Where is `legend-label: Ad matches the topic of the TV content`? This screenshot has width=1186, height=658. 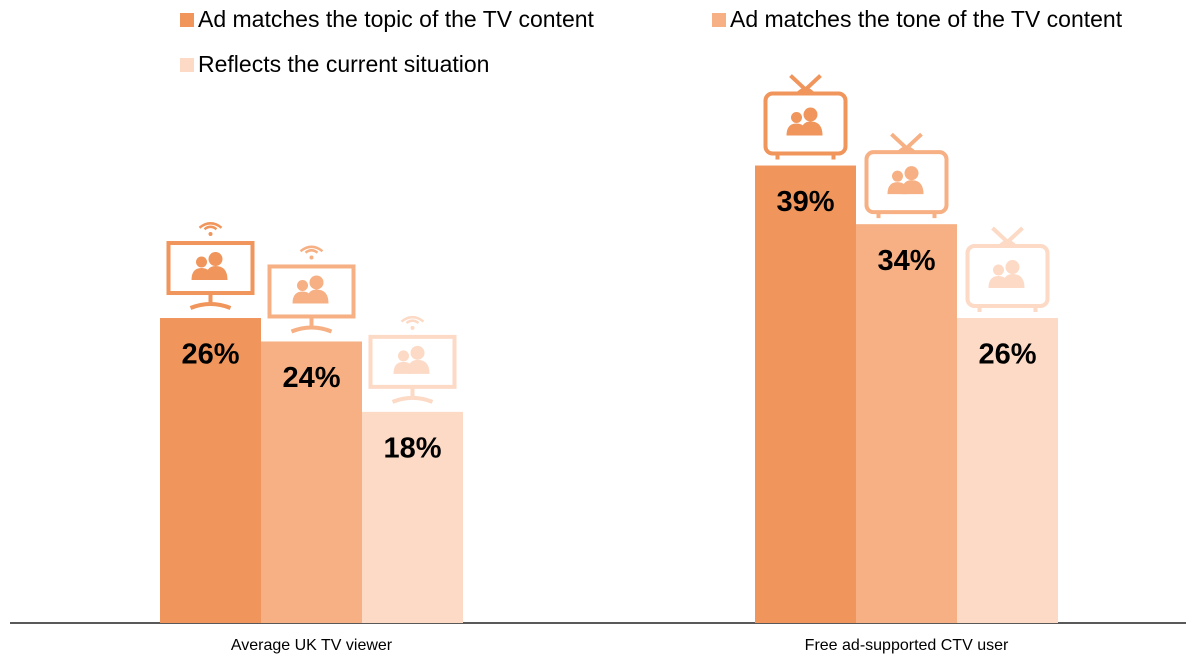 legend-label: Ad matches the topic of the TV content is located at coordinates (396, 19).